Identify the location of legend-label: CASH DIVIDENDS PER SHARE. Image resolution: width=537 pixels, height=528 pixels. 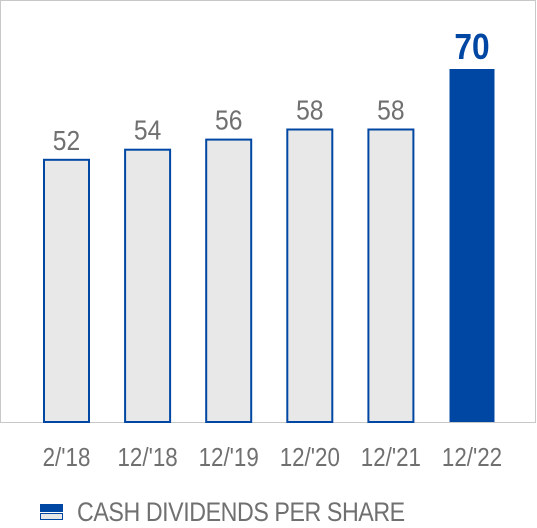
(241, 511).